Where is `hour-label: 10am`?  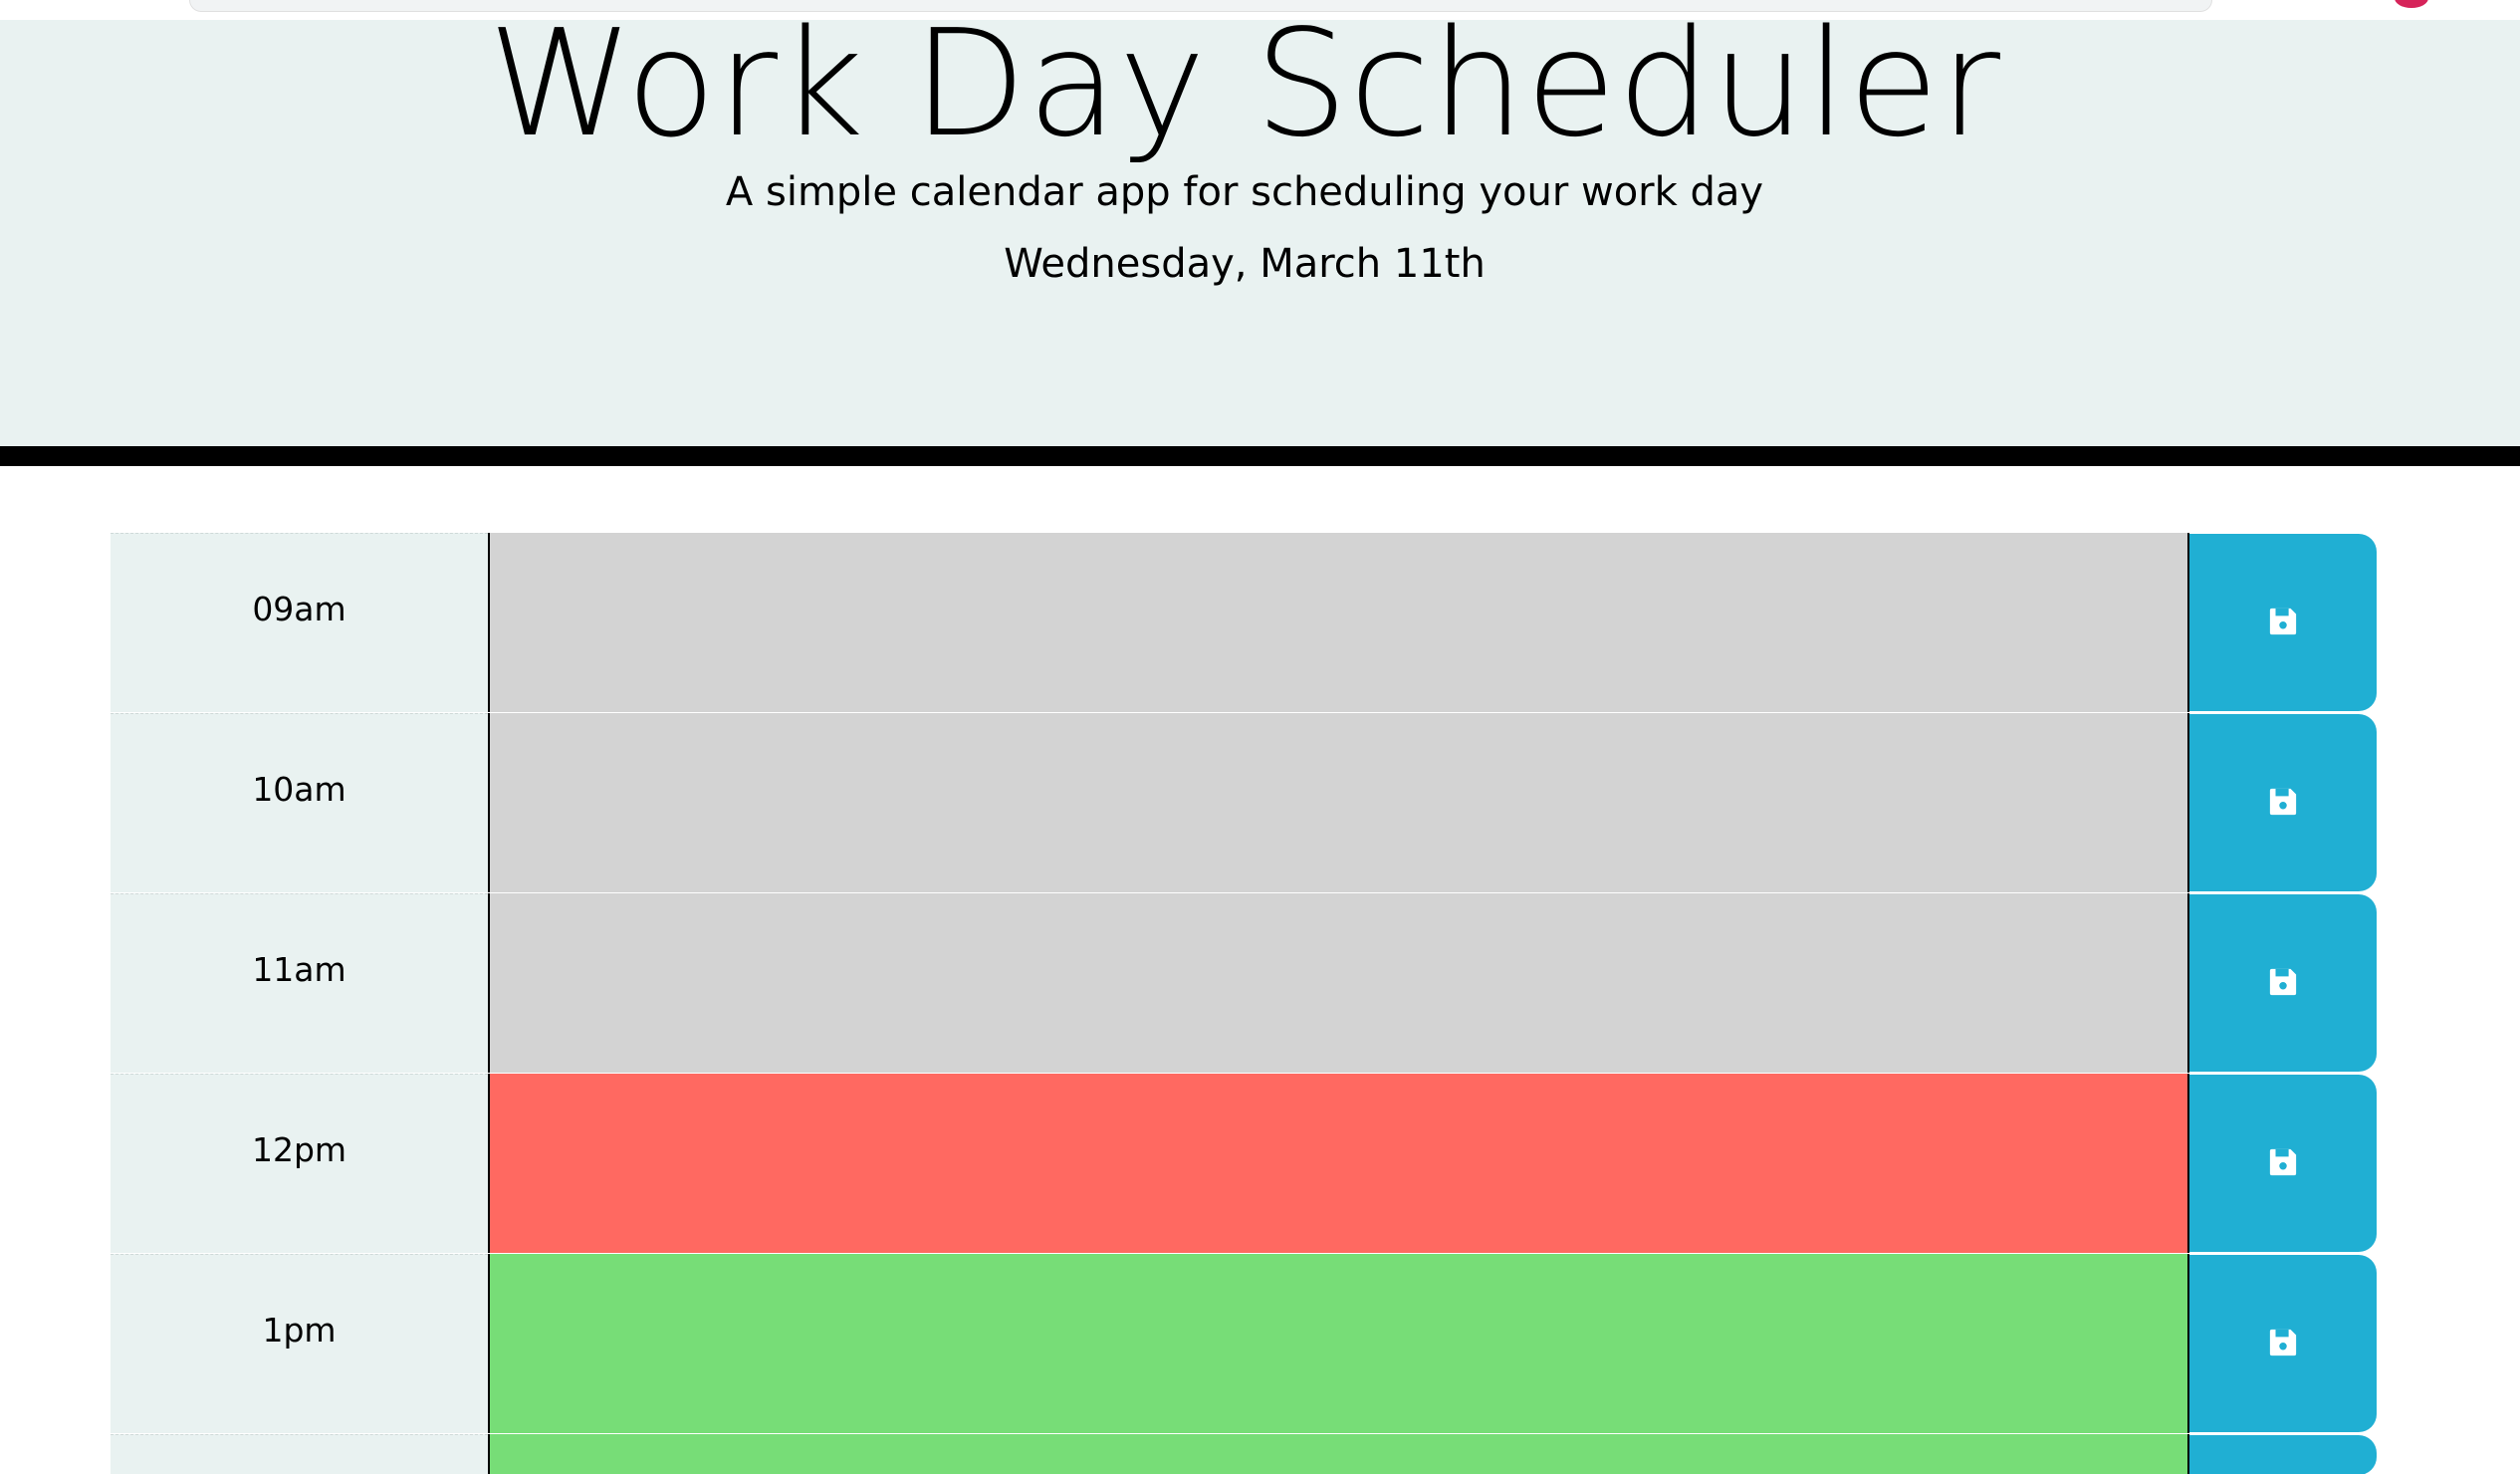
hour-label: 10am is located at coordinates (299, 803).